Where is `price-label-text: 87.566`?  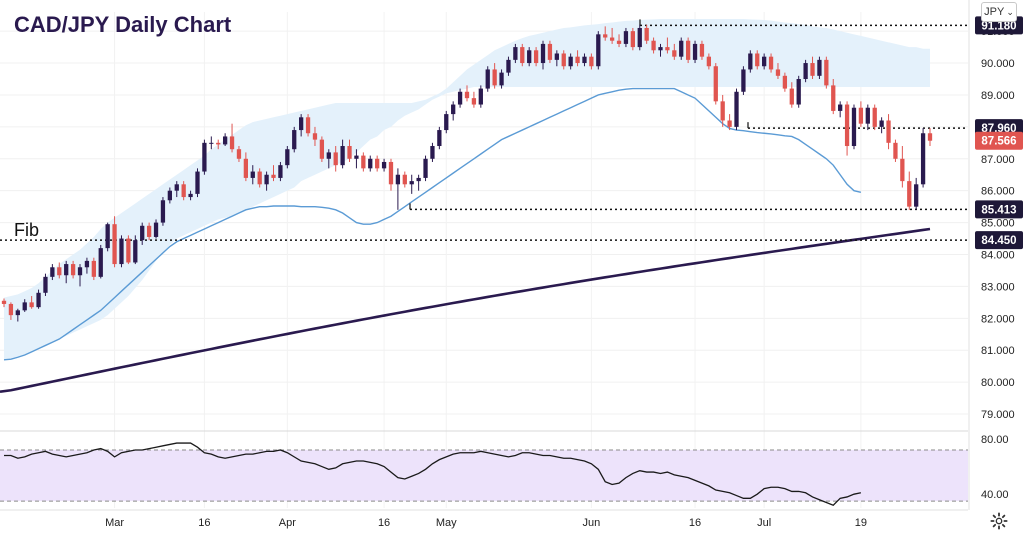 price-label-text: 87.566 is located at coordinates (998, 142).